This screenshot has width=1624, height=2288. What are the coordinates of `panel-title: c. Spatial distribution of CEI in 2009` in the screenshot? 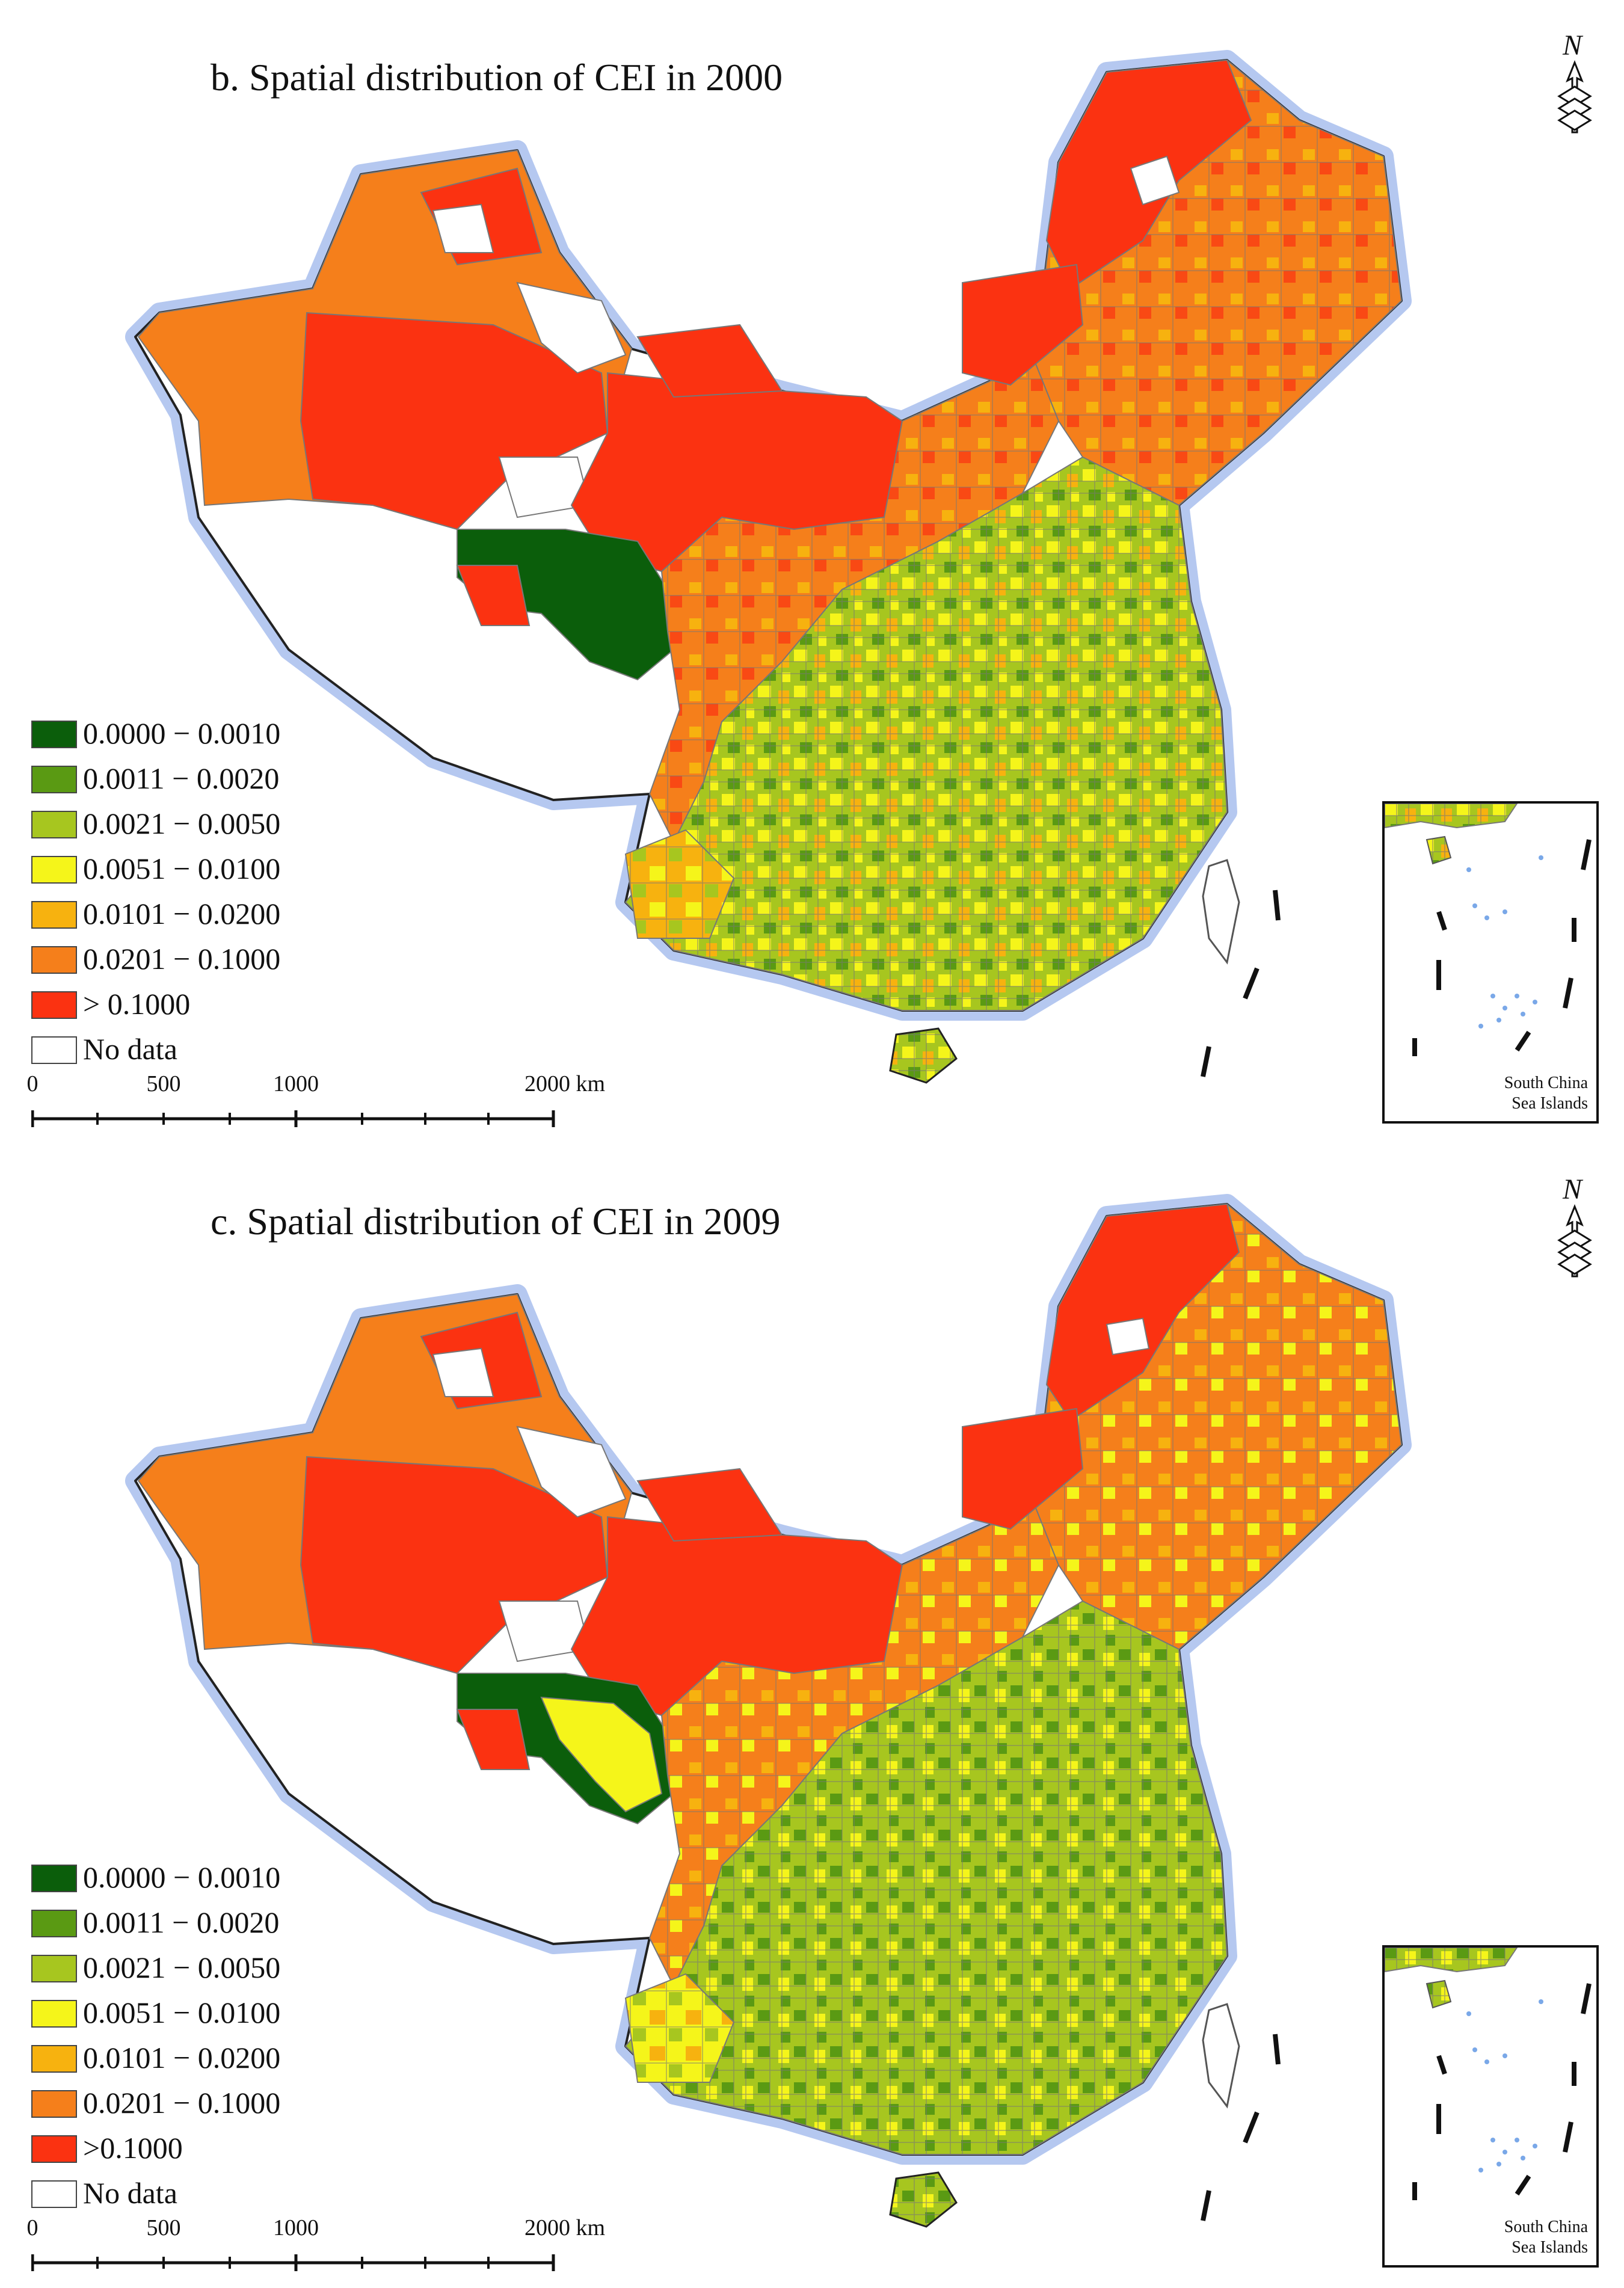 It's located at (496, 1221).